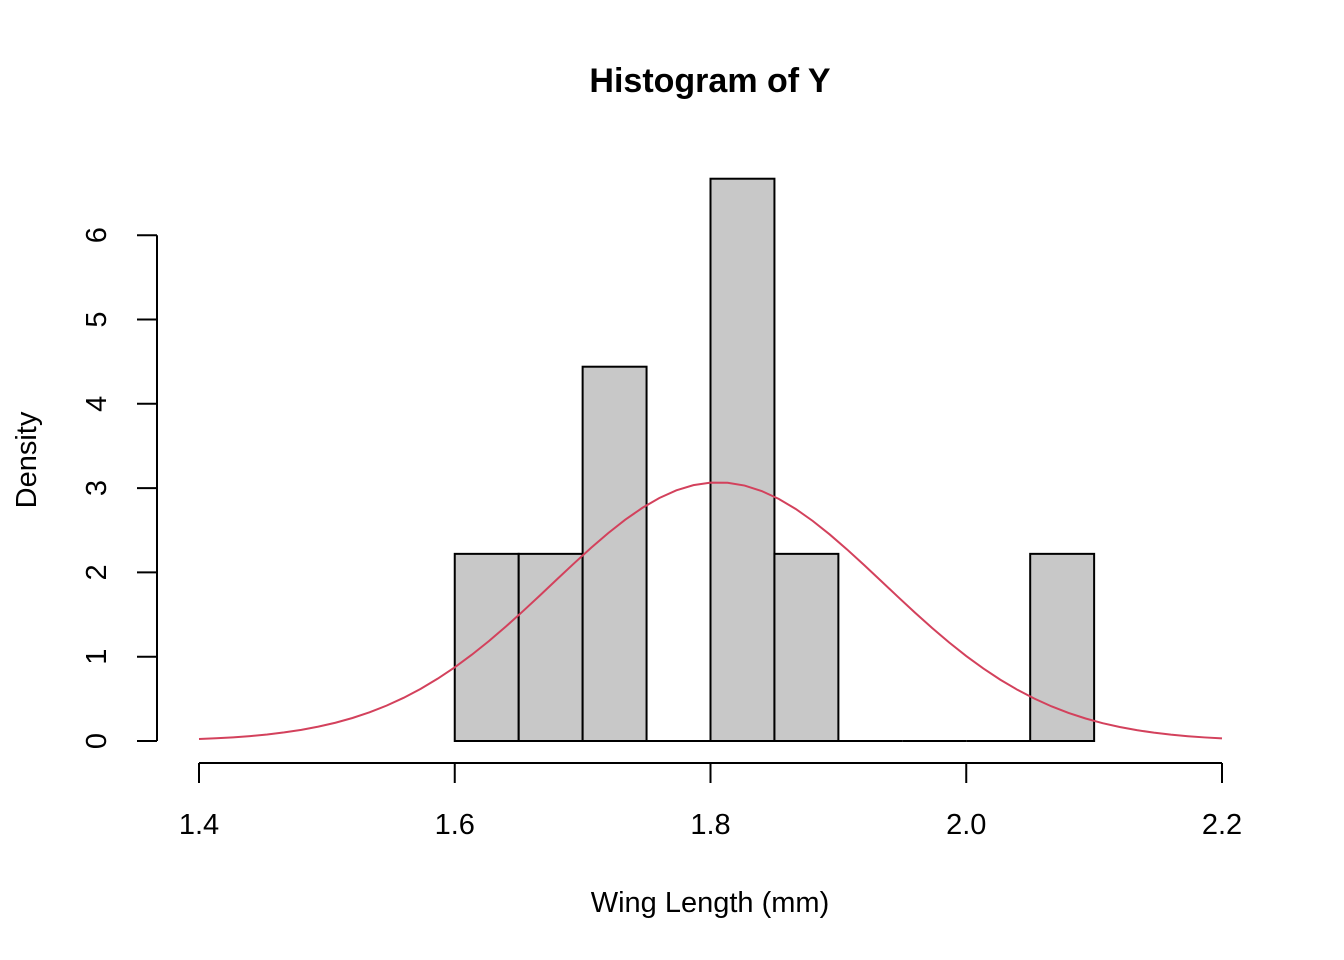  Describe the element at coordinates (27, 459) in the screenshot. I see `y-axis-title: Density` at that location.